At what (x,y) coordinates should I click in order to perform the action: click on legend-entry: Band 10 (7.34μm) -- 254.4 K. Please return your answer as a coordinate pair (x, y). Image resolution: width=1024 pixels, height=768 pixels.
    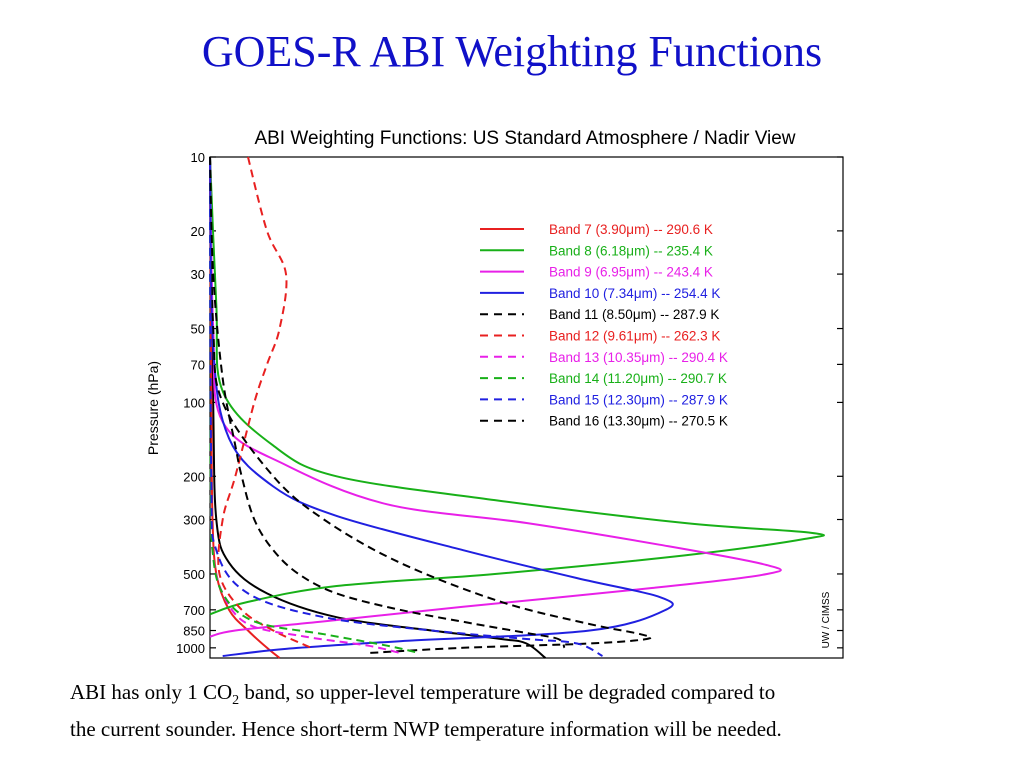
    Looking at the image, I should click on (634, 293).